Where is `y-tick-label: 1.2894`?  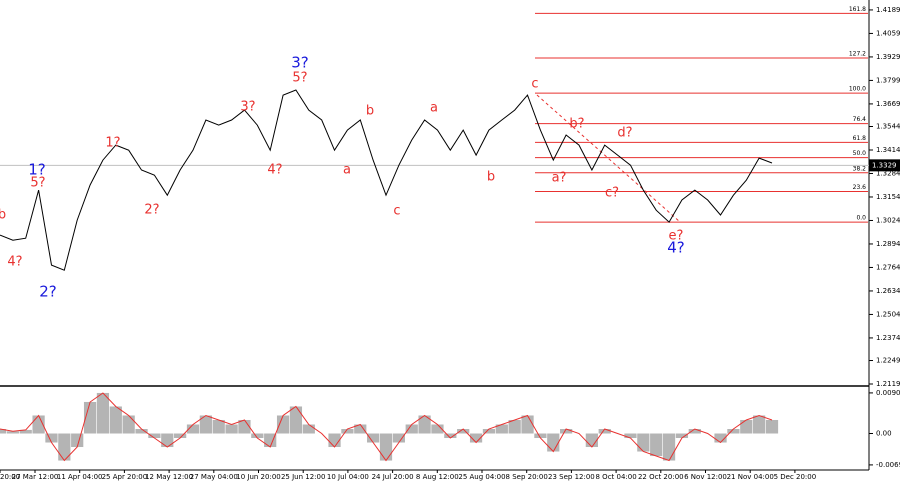 y-tick-label: 1.2894 is located at coordinates (888, 244).